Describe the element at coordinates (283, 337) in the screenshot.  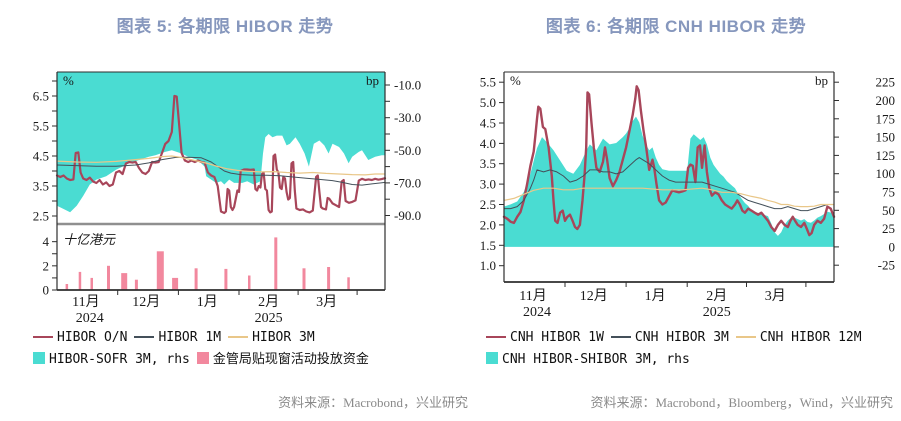
I see `legend-label: HIBOR 3M` at that location.